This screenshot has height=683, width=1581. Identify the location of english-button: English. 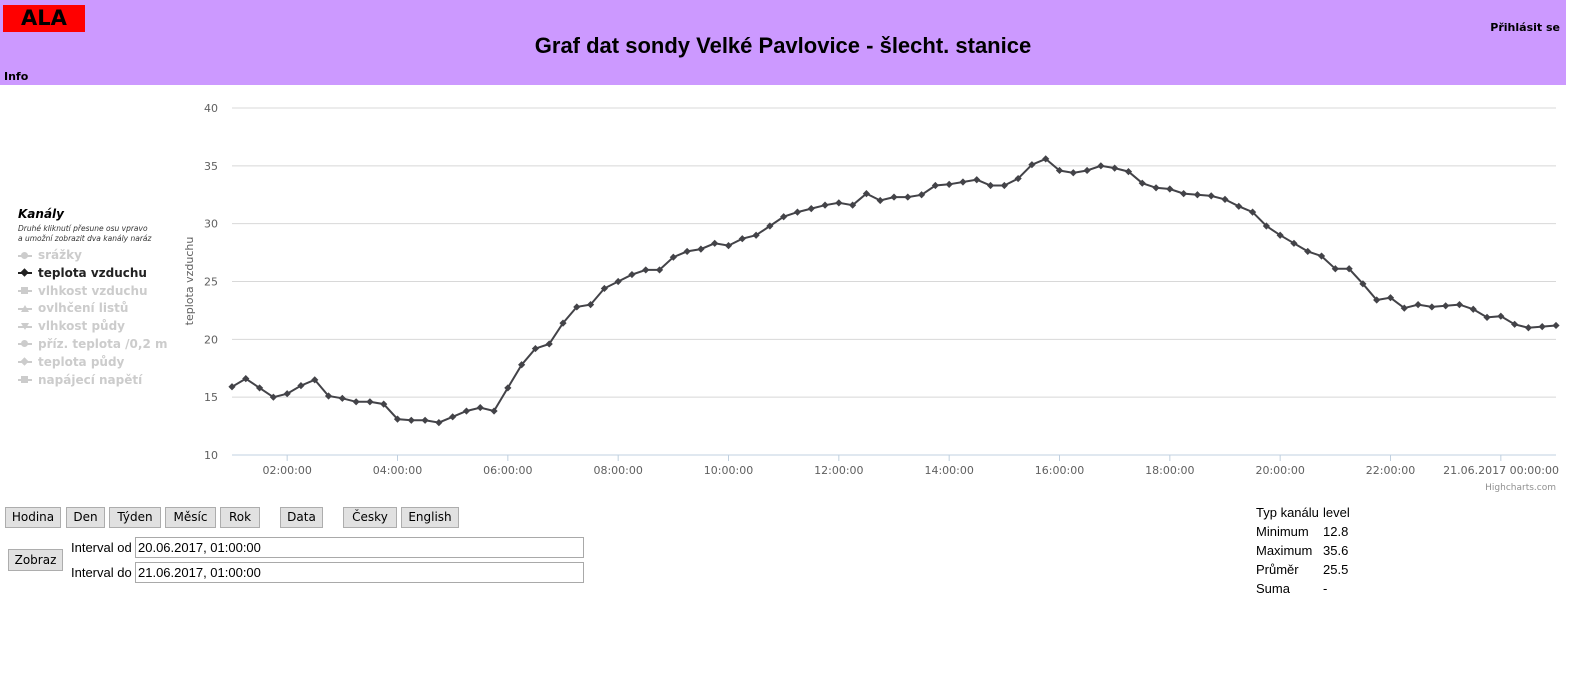
(430, 517).